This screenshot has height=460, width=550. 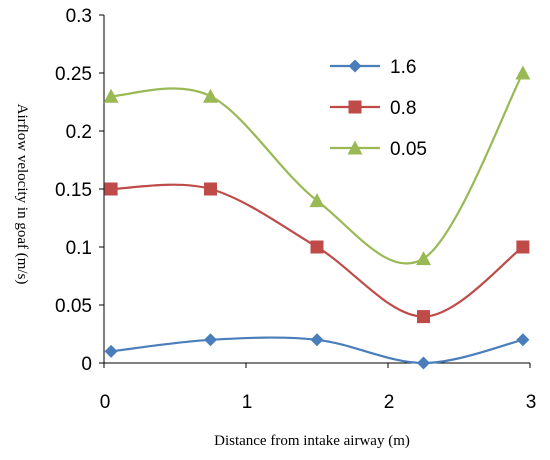 I want to click on y-axis-title: Airflow velocity in goaf (m/s), so click(x=22, y=194).